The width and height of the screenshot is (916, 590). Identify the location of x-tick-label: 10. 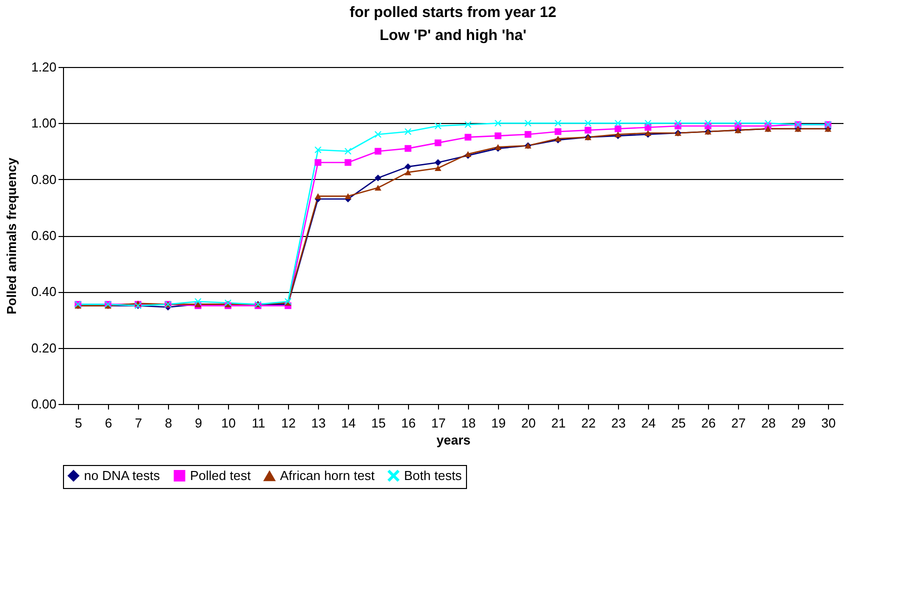
(228, 423).